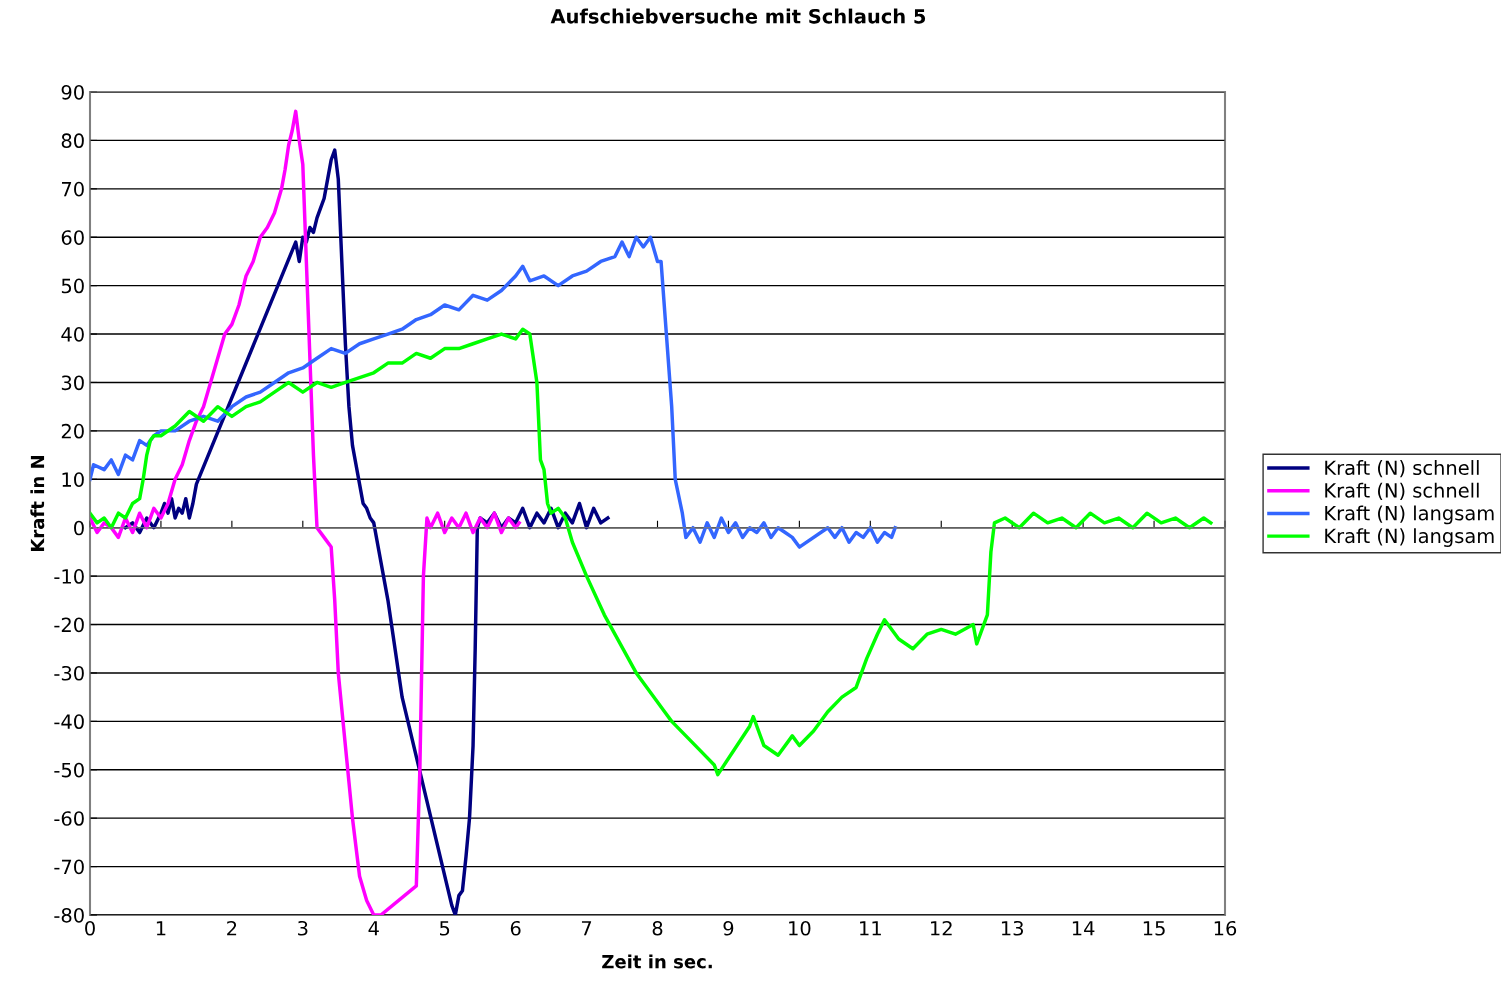 Image resolution: width=1501 pixels, height=988 pixels. What do you see at coordinates (1012, 928) in the screenshot?
I see `x-tick-label: 13` at bounding box center [1012, 928].